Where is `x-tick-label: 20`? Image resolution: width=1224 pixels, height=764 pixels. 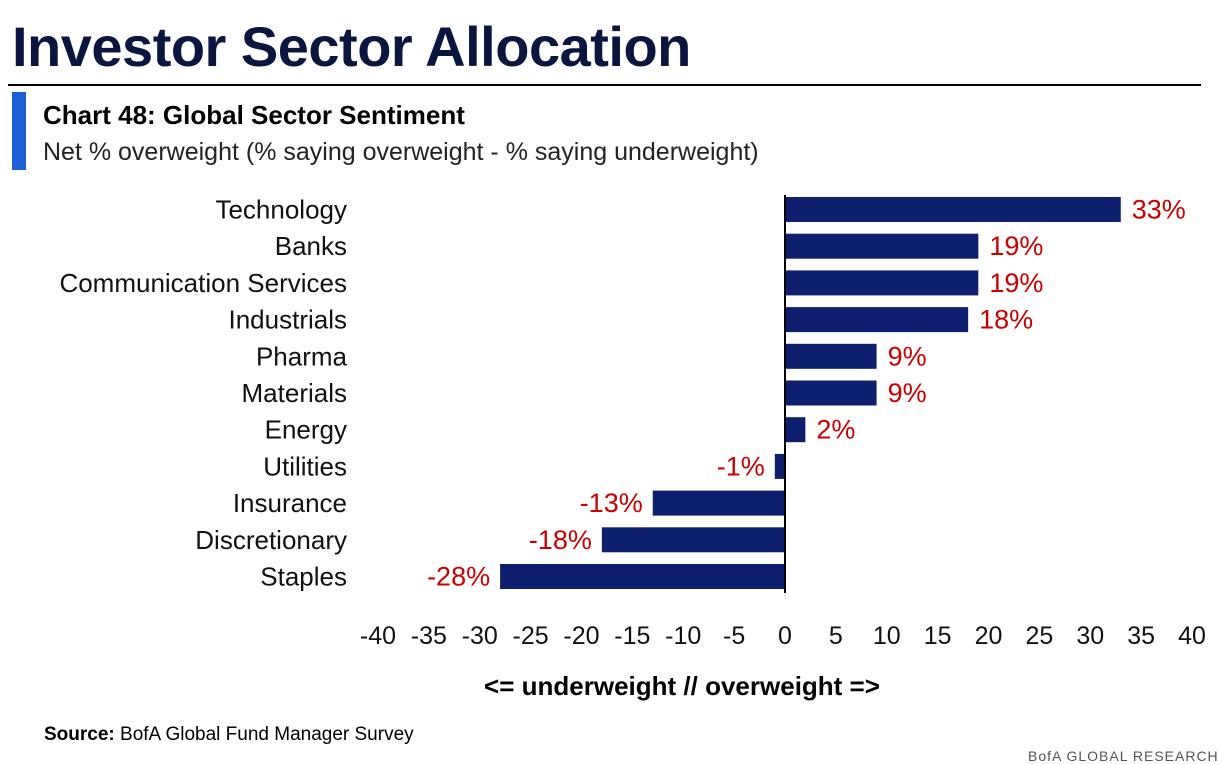
x-tick-label: 20 is located at coordinates (989, 636).